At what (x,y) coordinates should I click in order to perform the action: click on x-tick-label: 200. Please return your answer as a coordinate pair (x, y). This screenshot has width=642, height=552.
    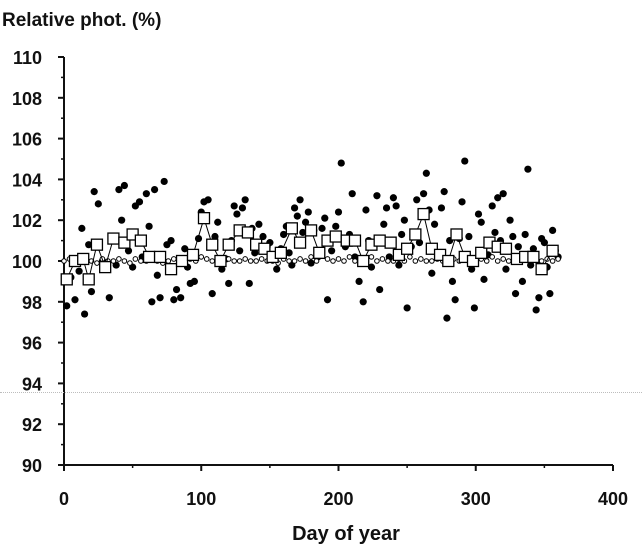
    Looking at the image, I should click on (338, 499).